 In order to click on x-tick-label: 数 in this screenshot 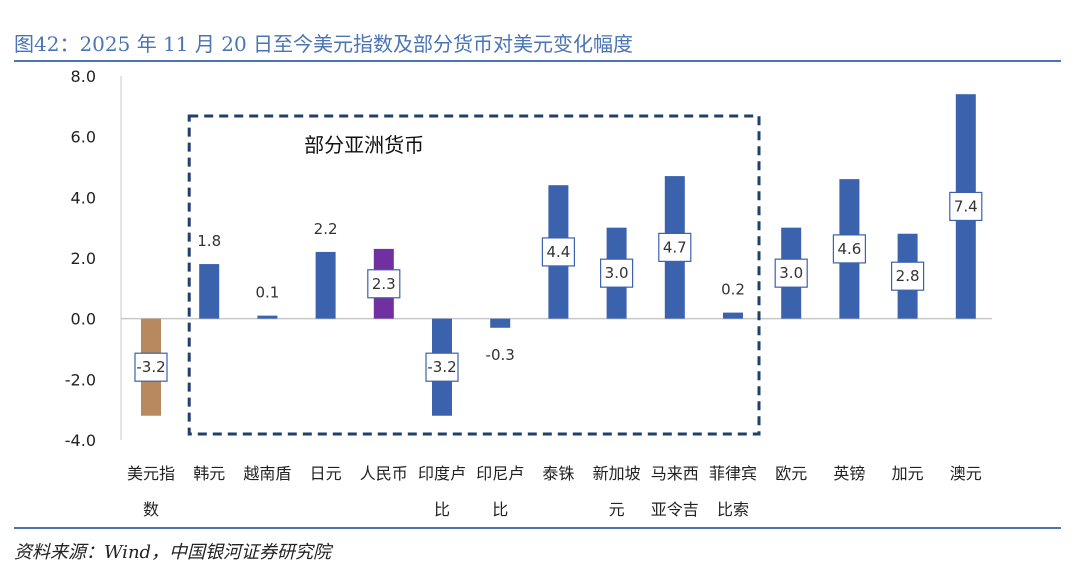, I will do `click(151, 509)`.